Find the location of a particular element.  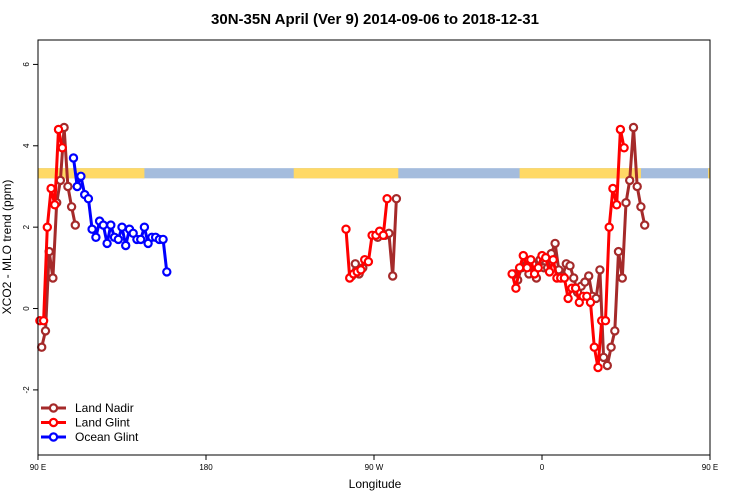

x-axis: 90 E 180 90 W 0 90 E is located at coordinates (374, 463).